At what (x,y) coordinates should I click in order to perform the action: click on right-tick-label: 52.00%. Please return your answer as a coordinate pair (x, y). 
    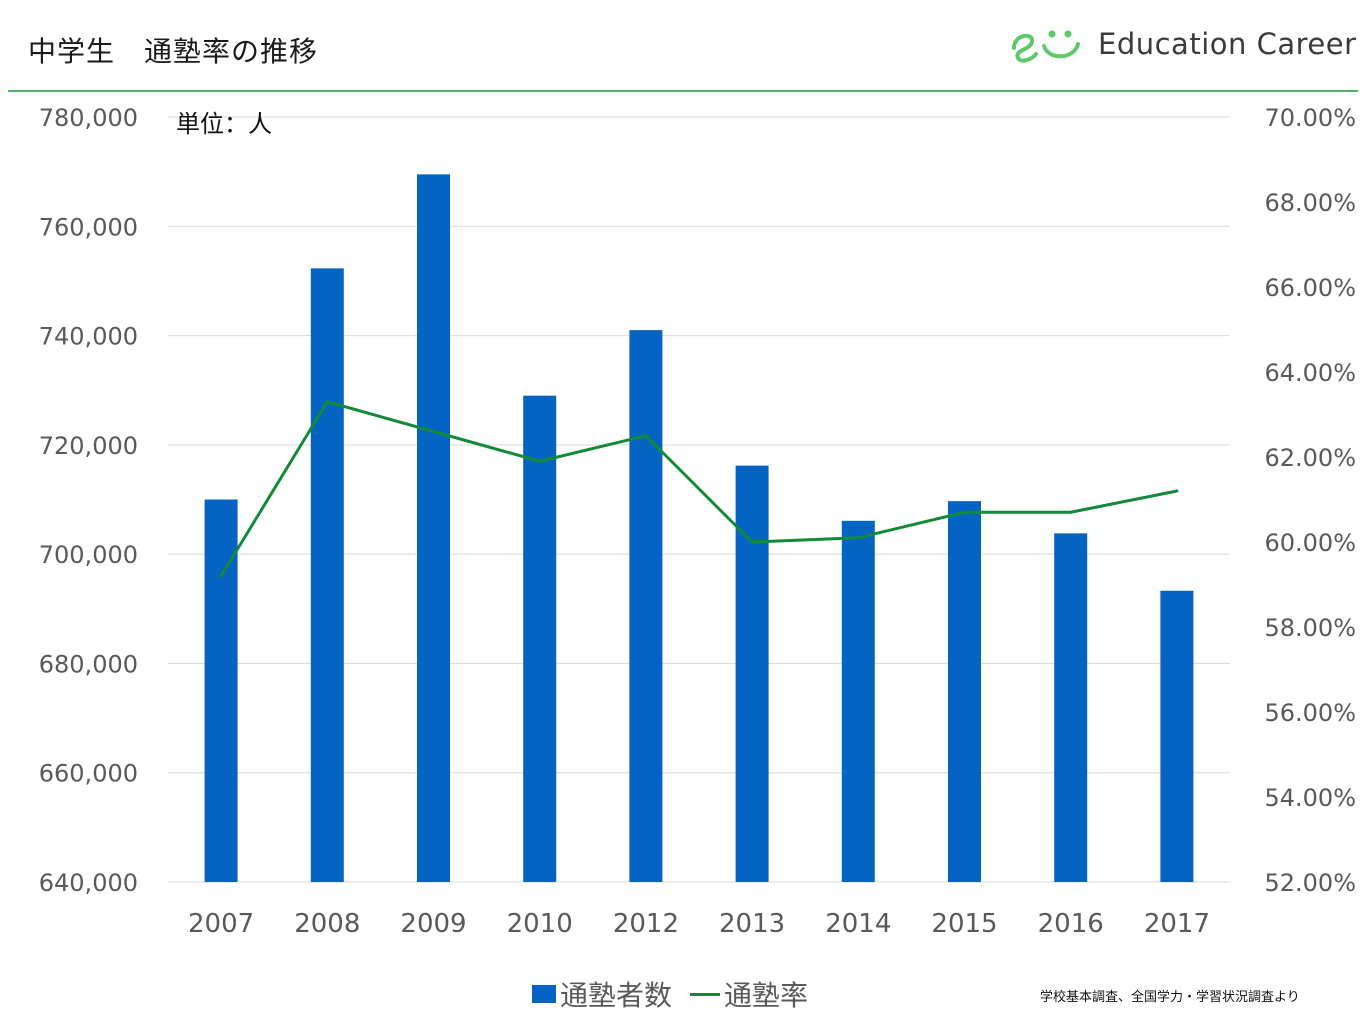
    Looking at the image, I should click on (1310, 883).